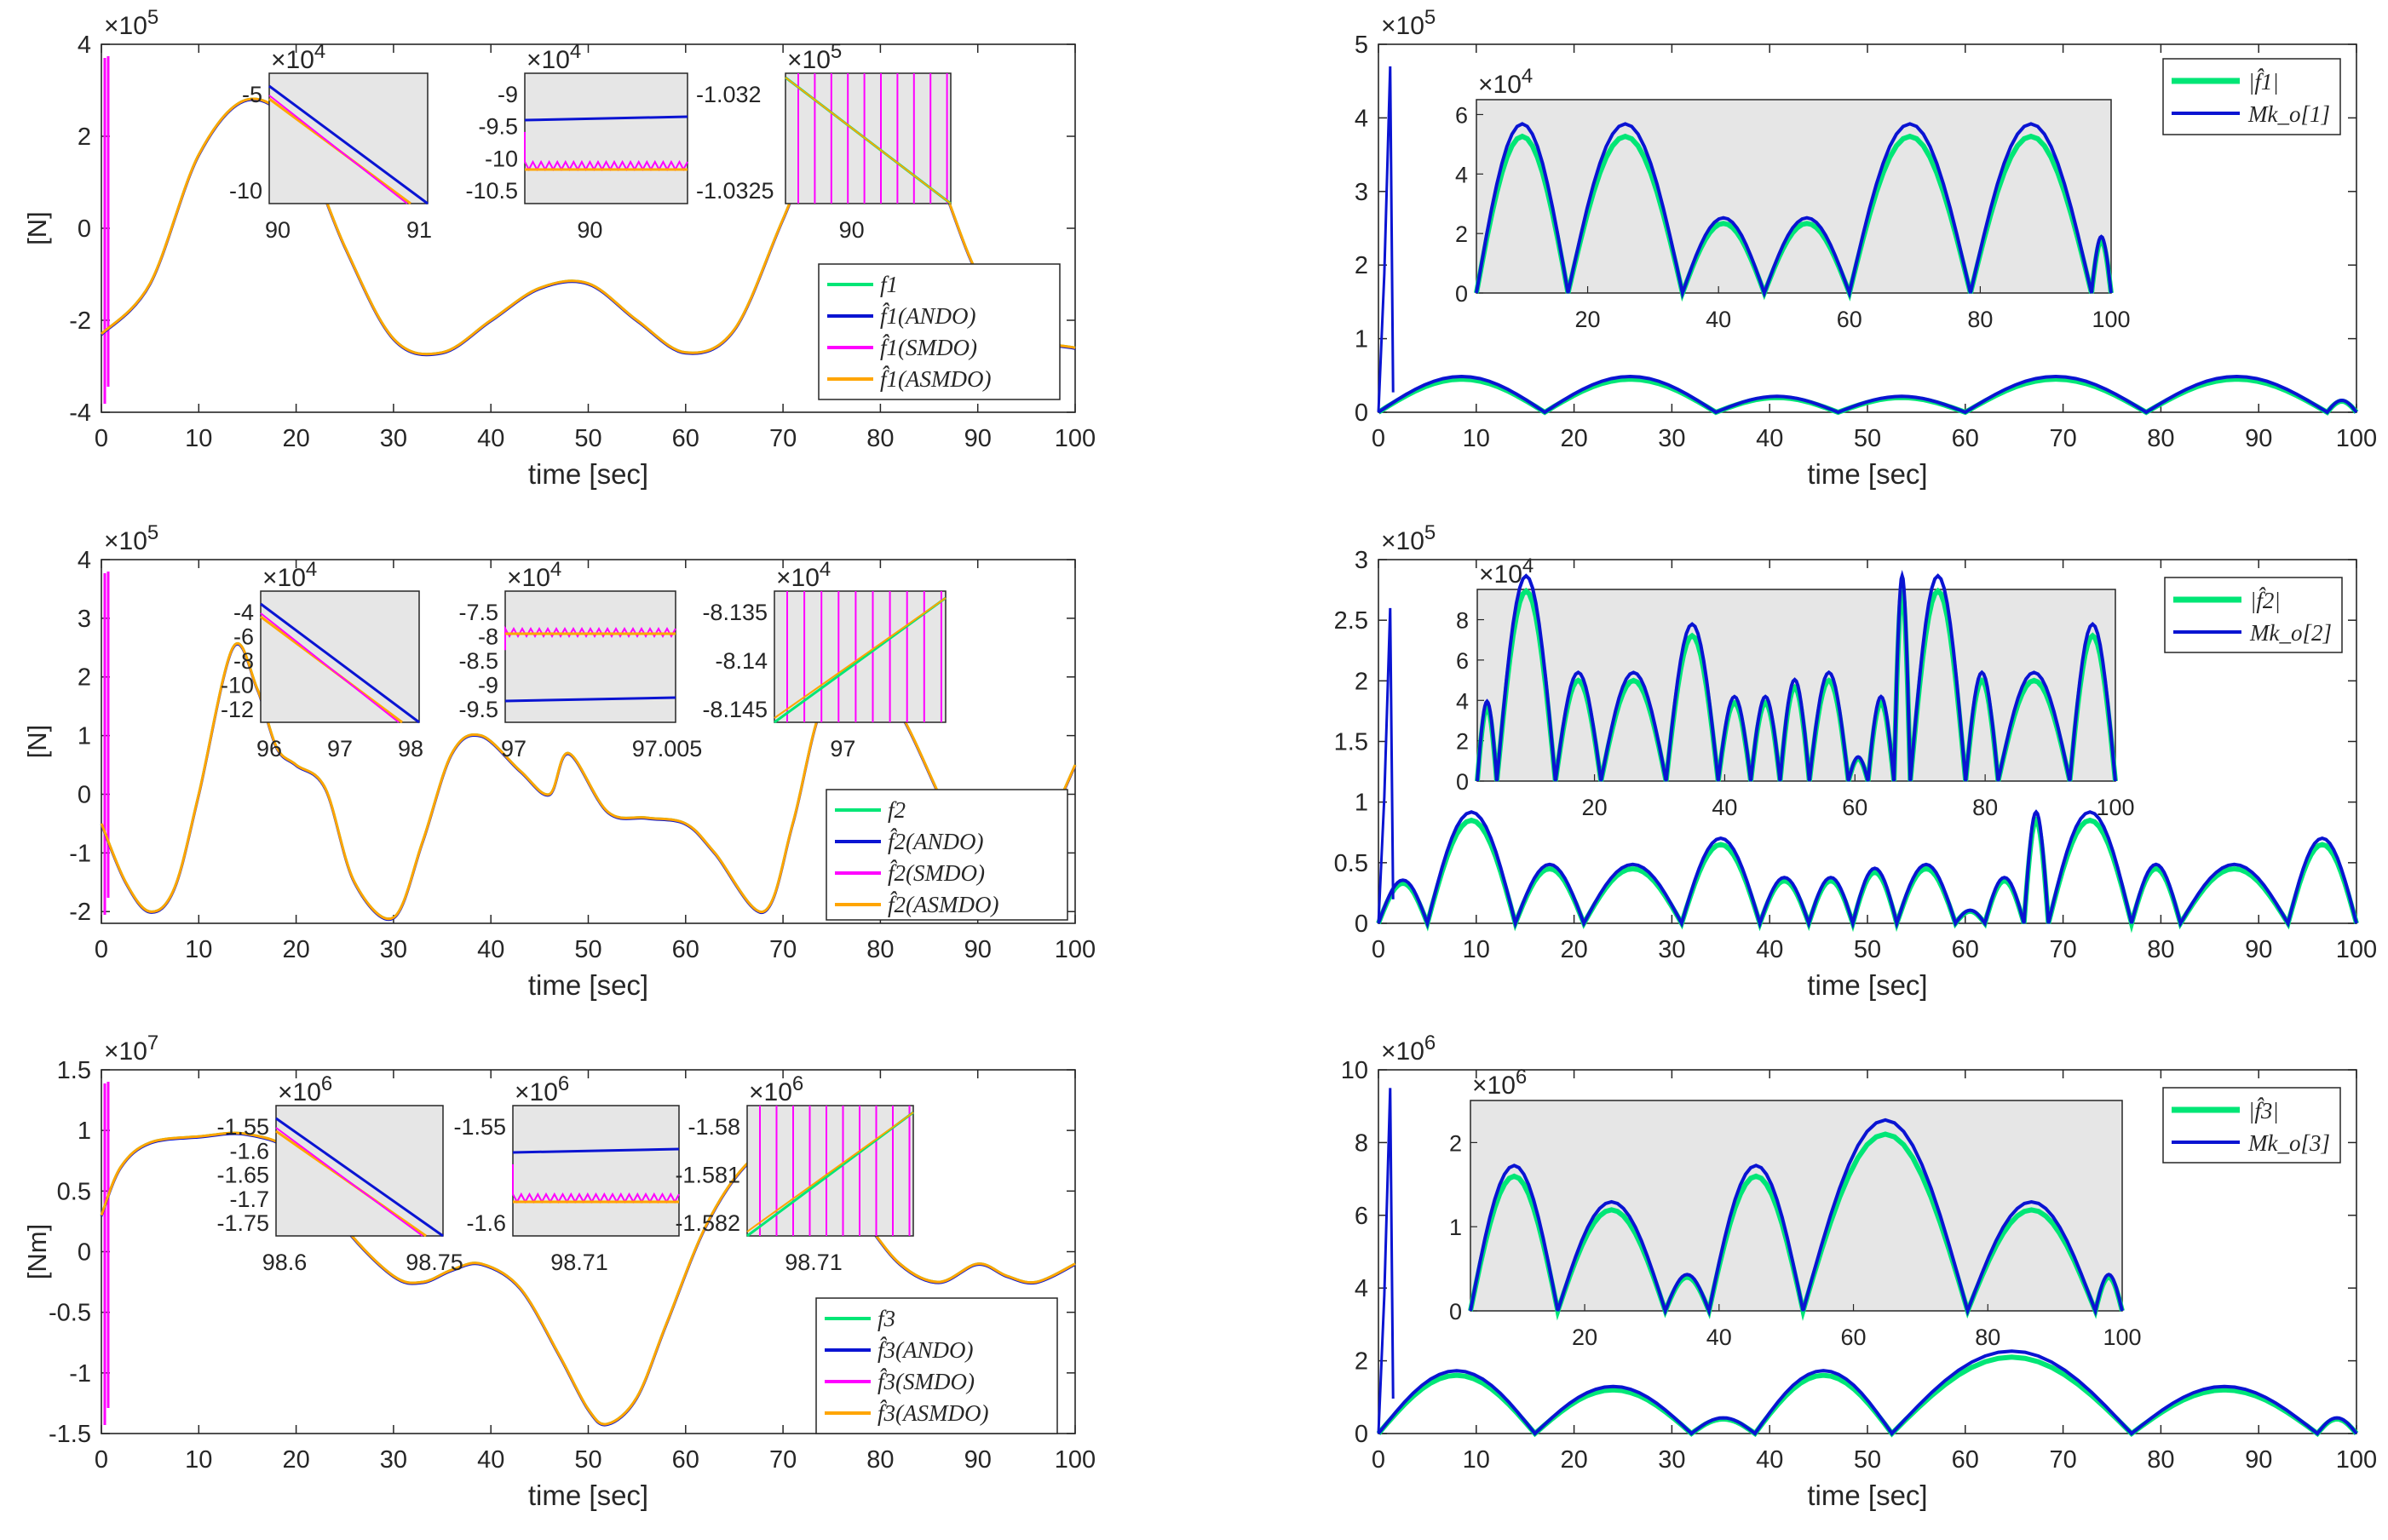 The width and height of the screenshot is (2388, 1540). I want to click on inset-mko, so click(1797, 675).